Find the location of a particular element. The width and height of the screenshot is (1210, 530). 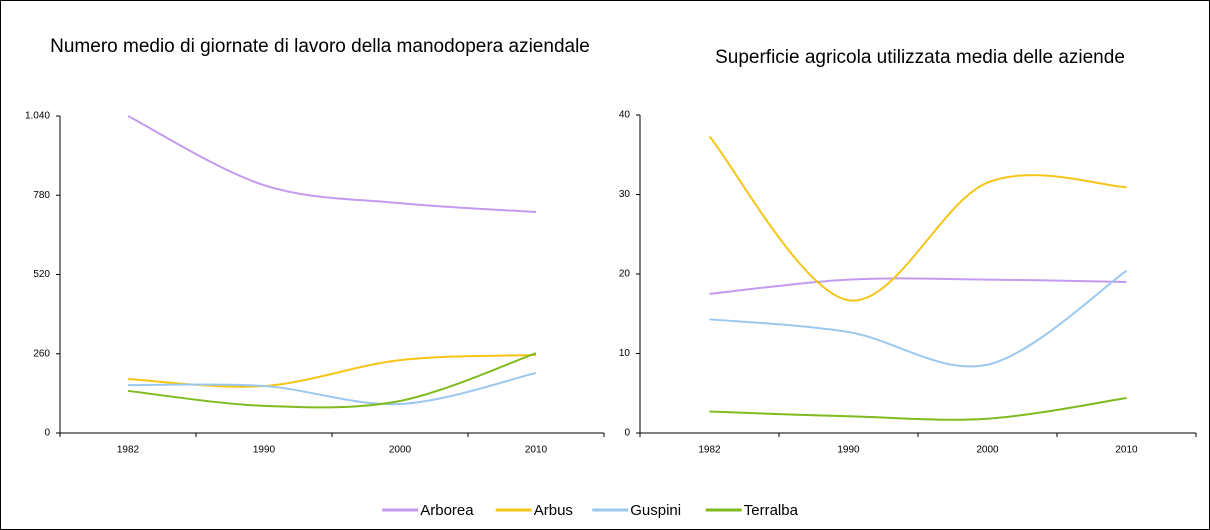

y-tick-label: 10 is located at coordinates (625, 353).